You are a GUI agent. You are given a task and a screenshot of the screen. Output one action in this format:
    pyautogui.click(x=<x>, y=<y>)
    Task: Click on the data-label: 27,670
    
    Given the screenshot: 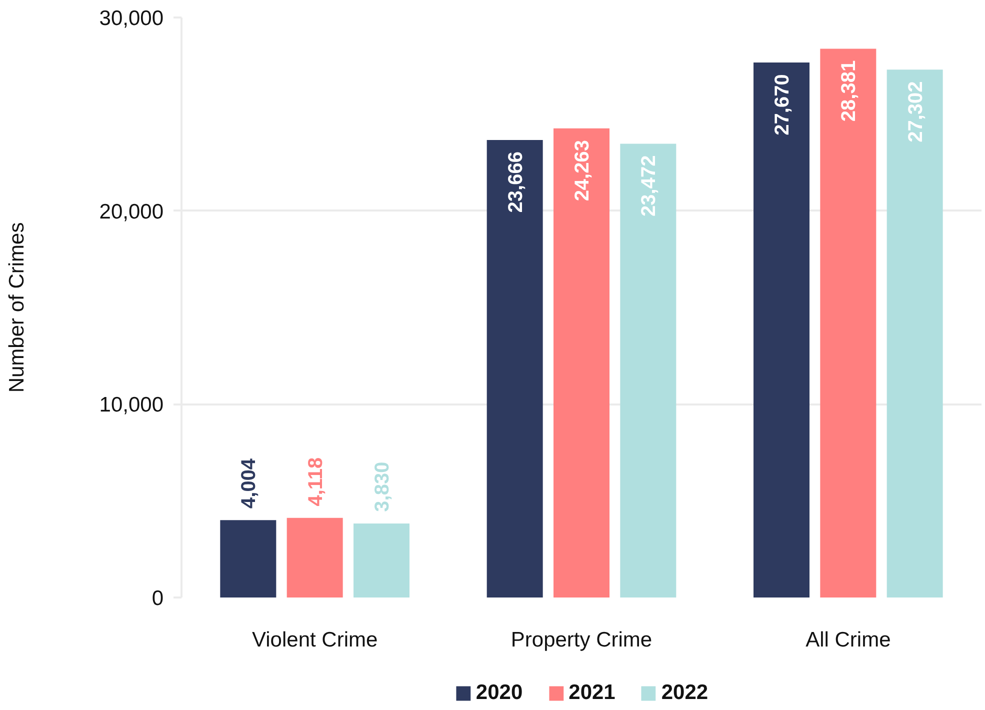 What is the action you would take?
    pyautogui.click(x=783, y=105)
    